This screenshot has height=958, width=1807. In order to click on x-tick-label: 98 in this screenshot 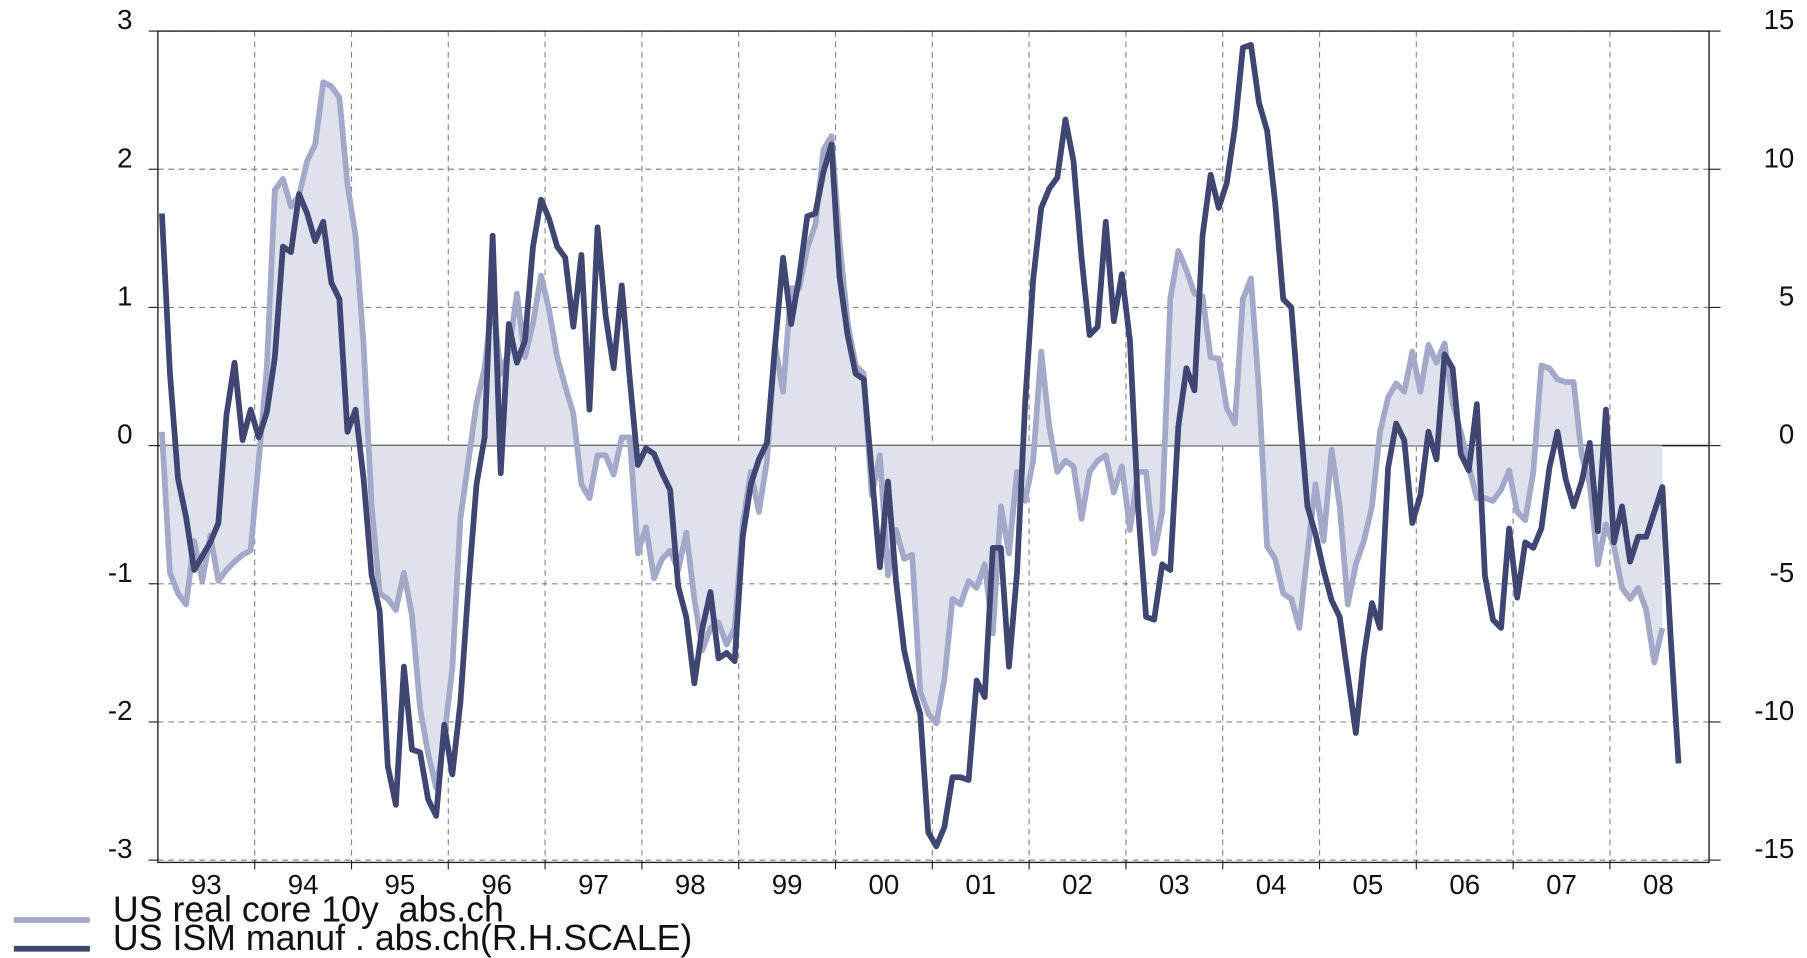, I will do `click(690, 884)`.